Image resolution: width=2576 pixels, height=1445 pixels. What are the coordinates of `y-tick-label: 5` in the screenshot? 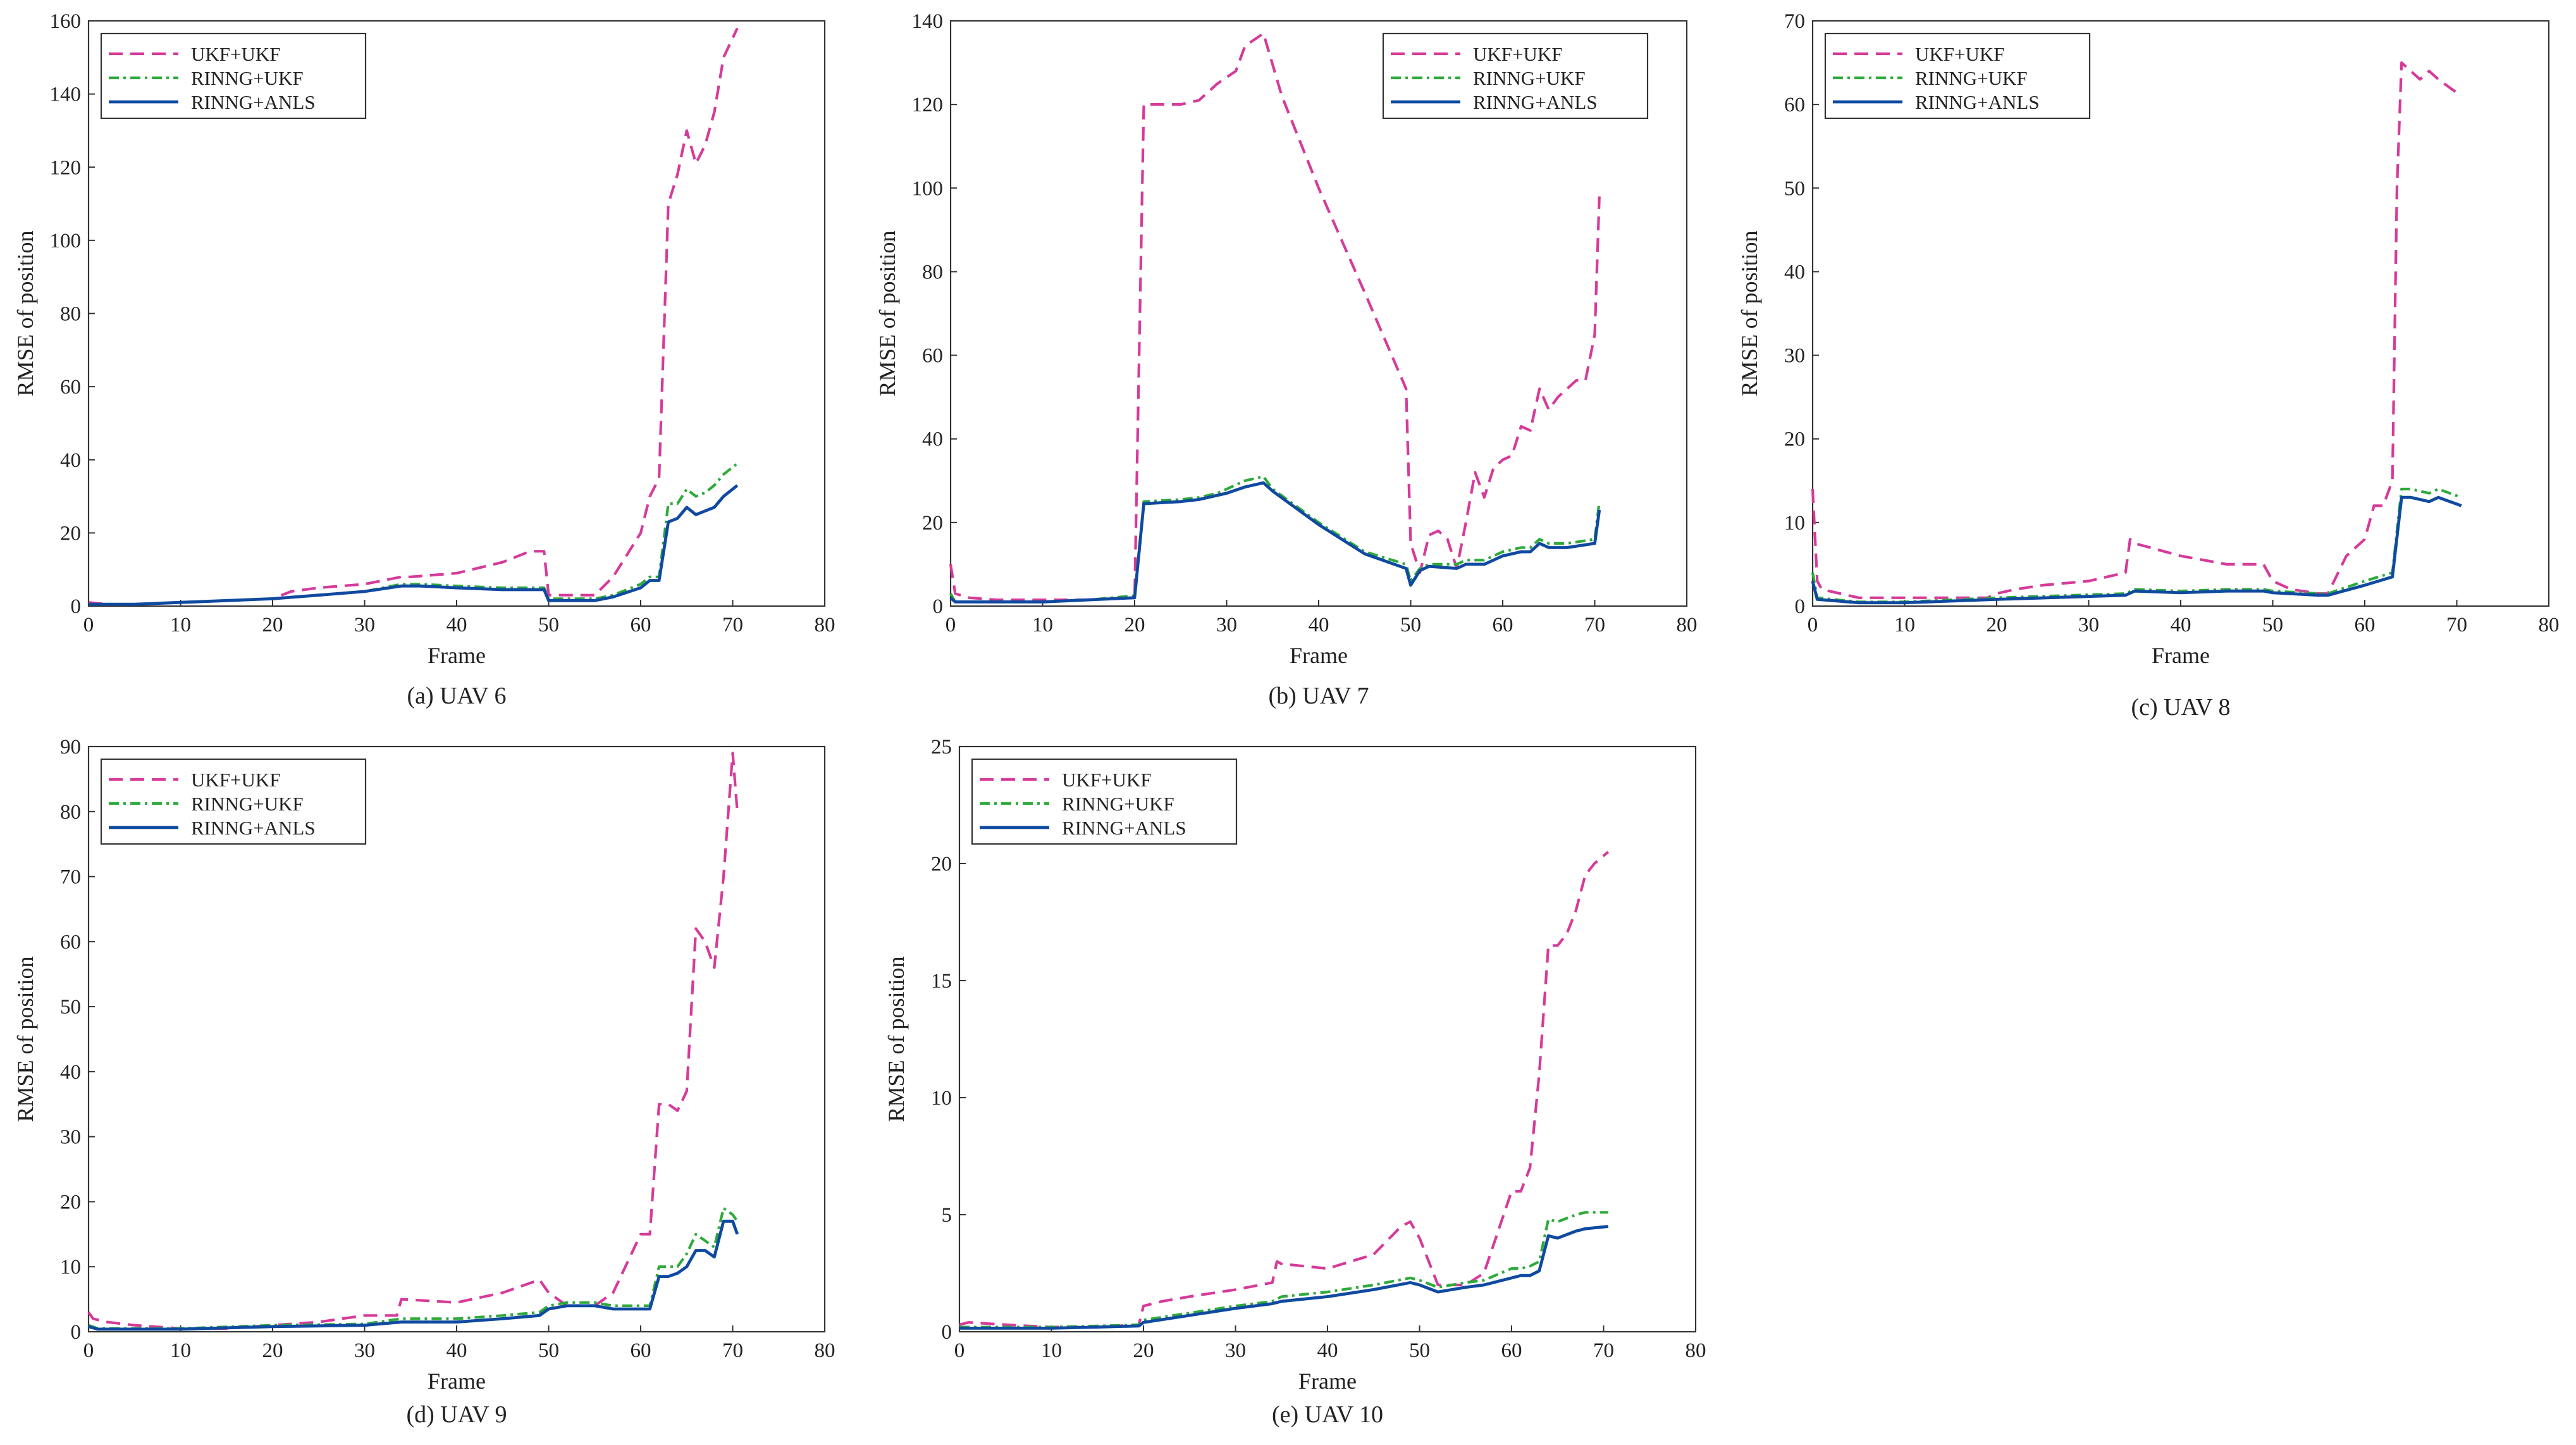 It's located at (947, 1215).